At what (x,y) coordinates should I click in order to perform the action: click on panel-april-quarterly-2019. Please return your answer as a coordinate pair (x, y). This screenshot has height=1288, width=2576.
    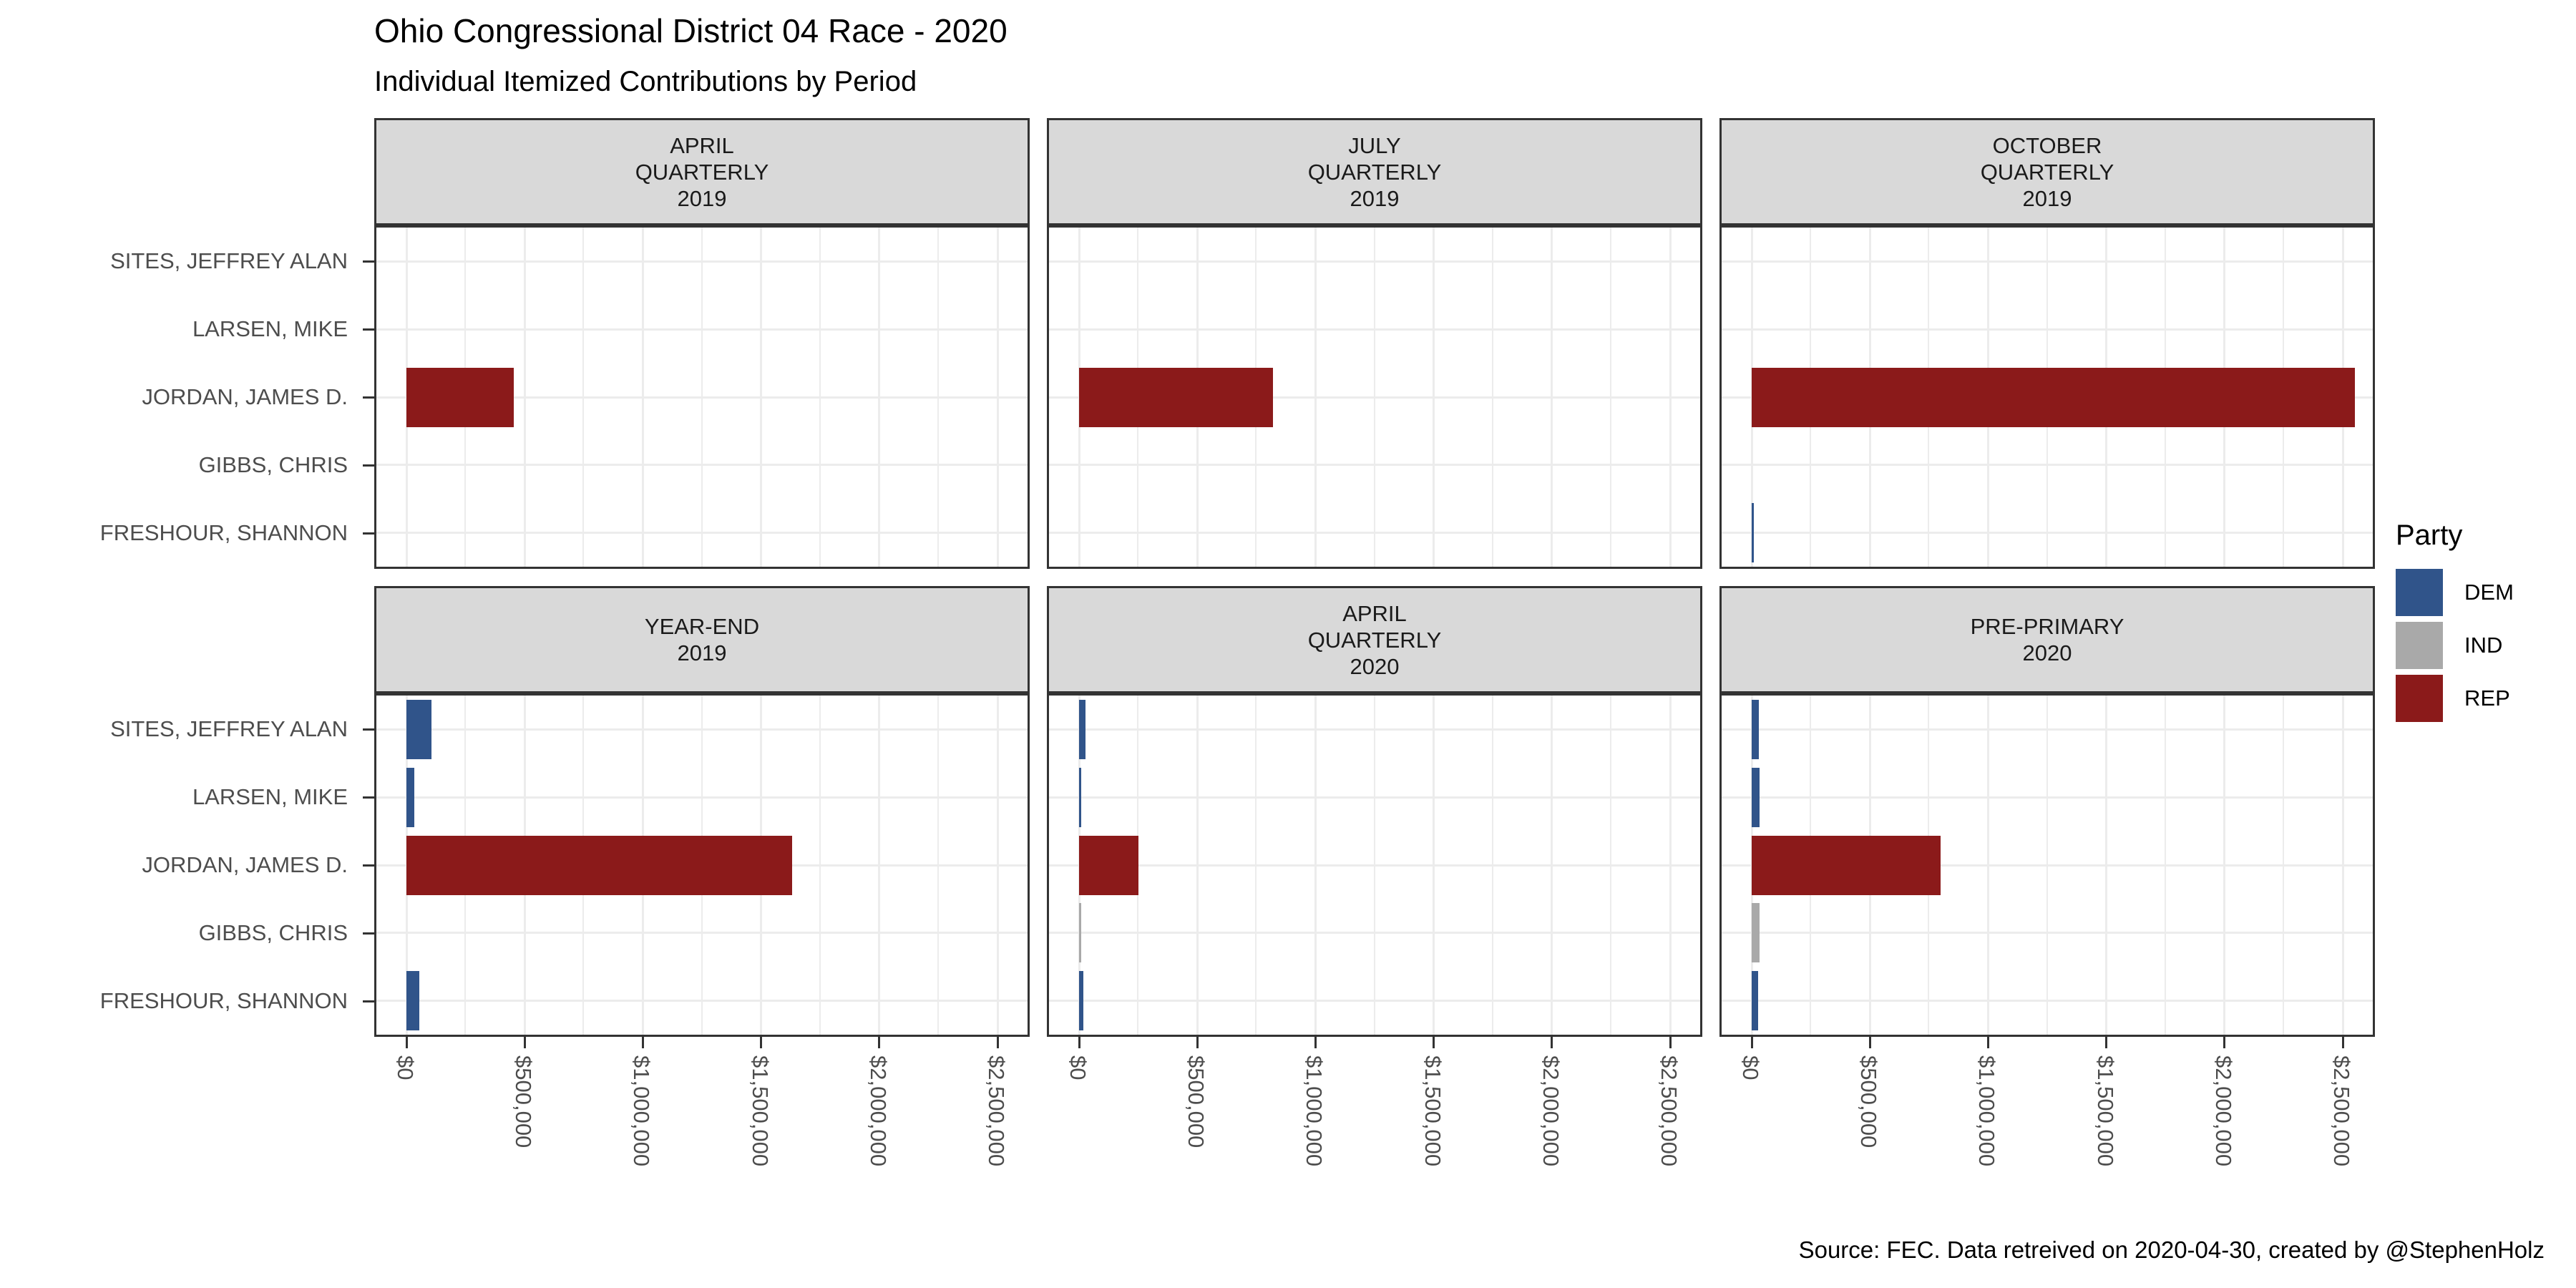
    Looking at the image, I should click on (702, 397).